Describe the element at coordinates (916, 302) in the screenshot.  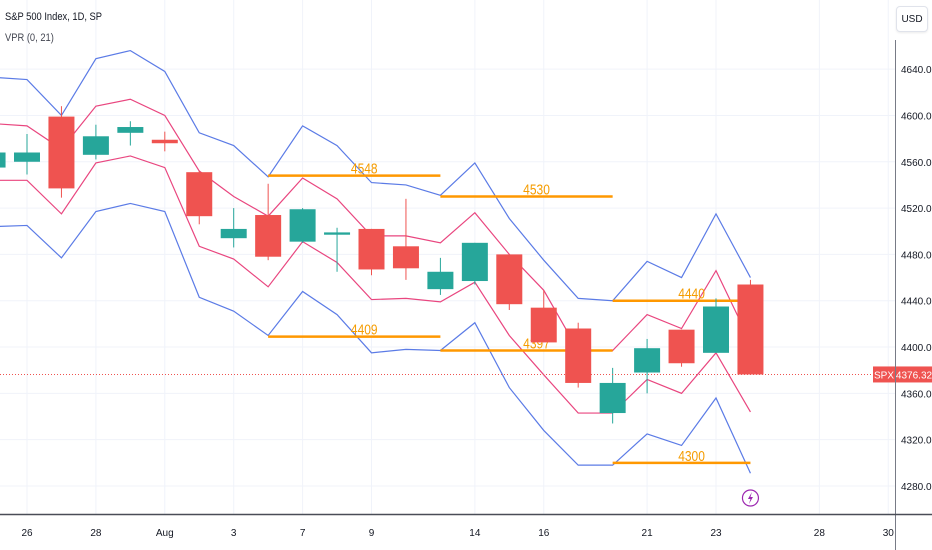
I see `price-tick-label: 4440.00` at that location.